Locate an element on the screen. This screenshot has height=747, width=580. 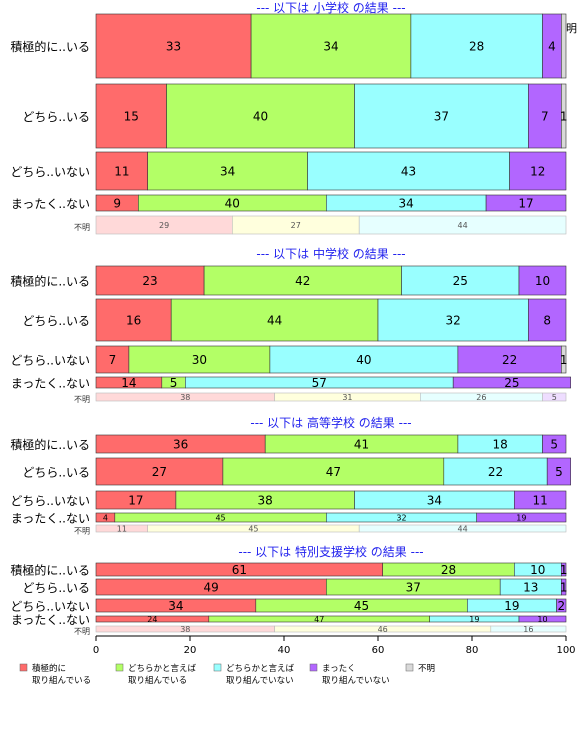
legend-swatch is located at coordinates (119, 667).